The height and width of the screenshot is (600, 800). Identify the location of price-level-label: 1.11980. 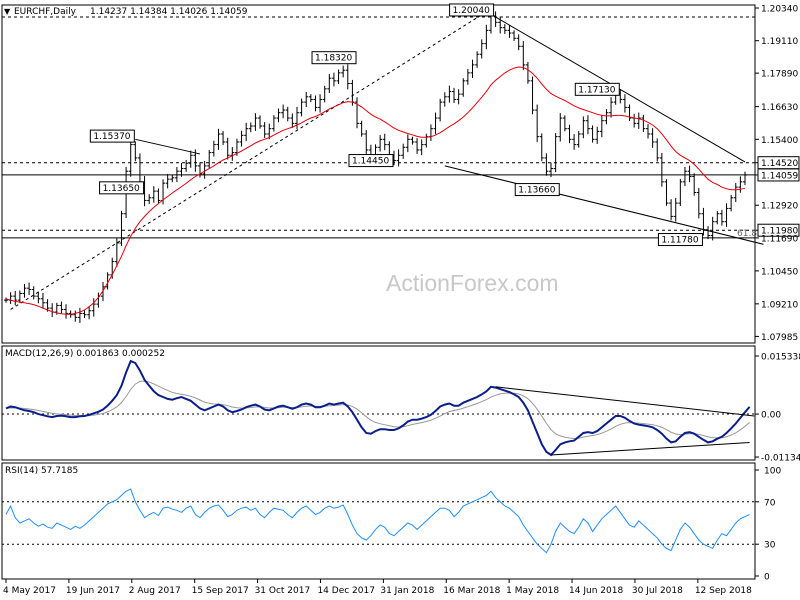
(779, 232).